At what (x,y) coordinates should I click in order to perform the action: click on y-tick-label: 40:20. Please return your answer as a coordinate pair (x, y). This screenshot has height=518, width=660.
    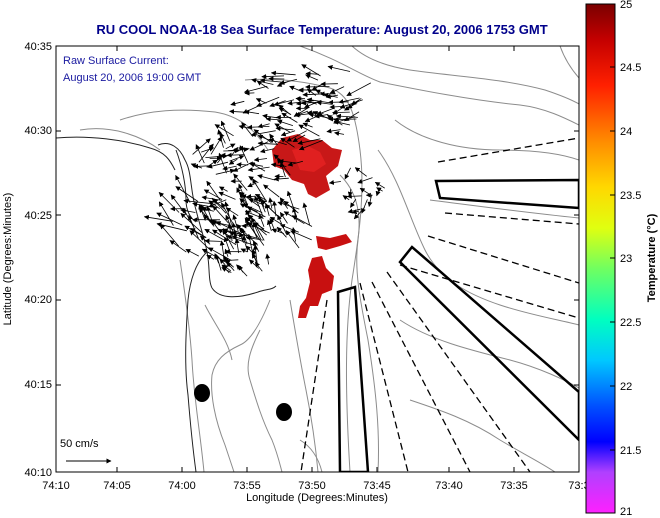
    Looking at the image, I should click on (38, 300).